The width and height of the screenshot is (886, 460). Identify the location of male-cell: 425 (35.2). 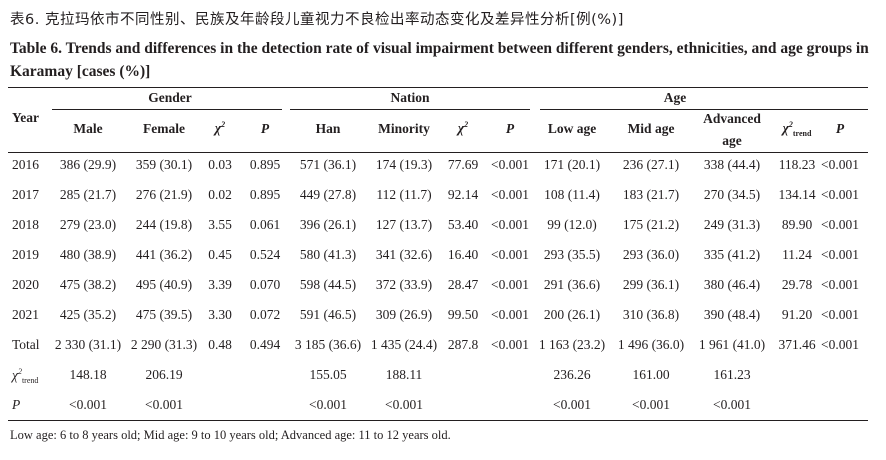
(88, 314).